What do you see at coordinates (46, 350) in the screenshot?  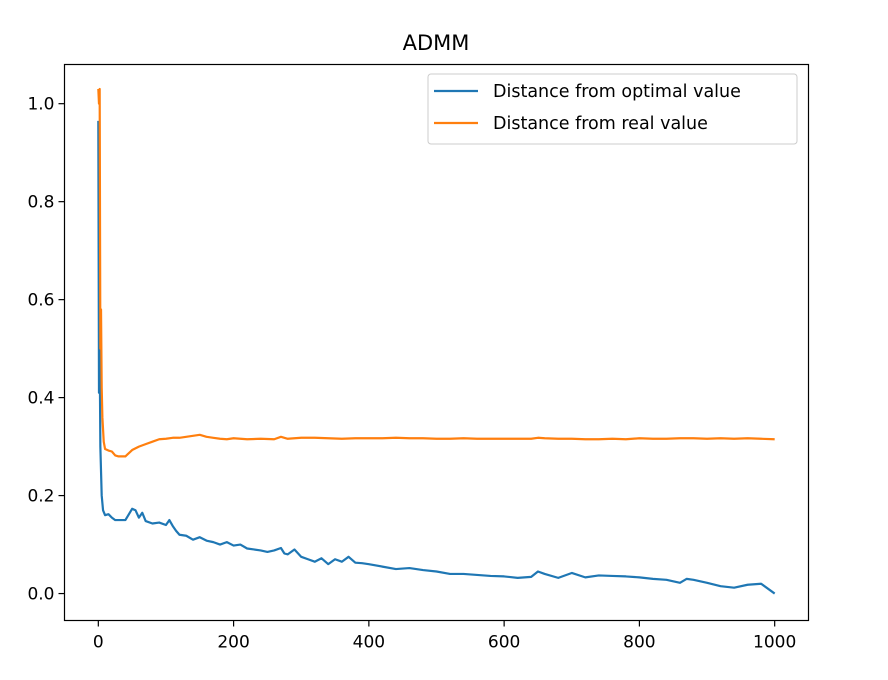 I see `y-axis: 0.0 0.2 0.4 0.6 0.8 1.0` at bounding box center [46, 350].